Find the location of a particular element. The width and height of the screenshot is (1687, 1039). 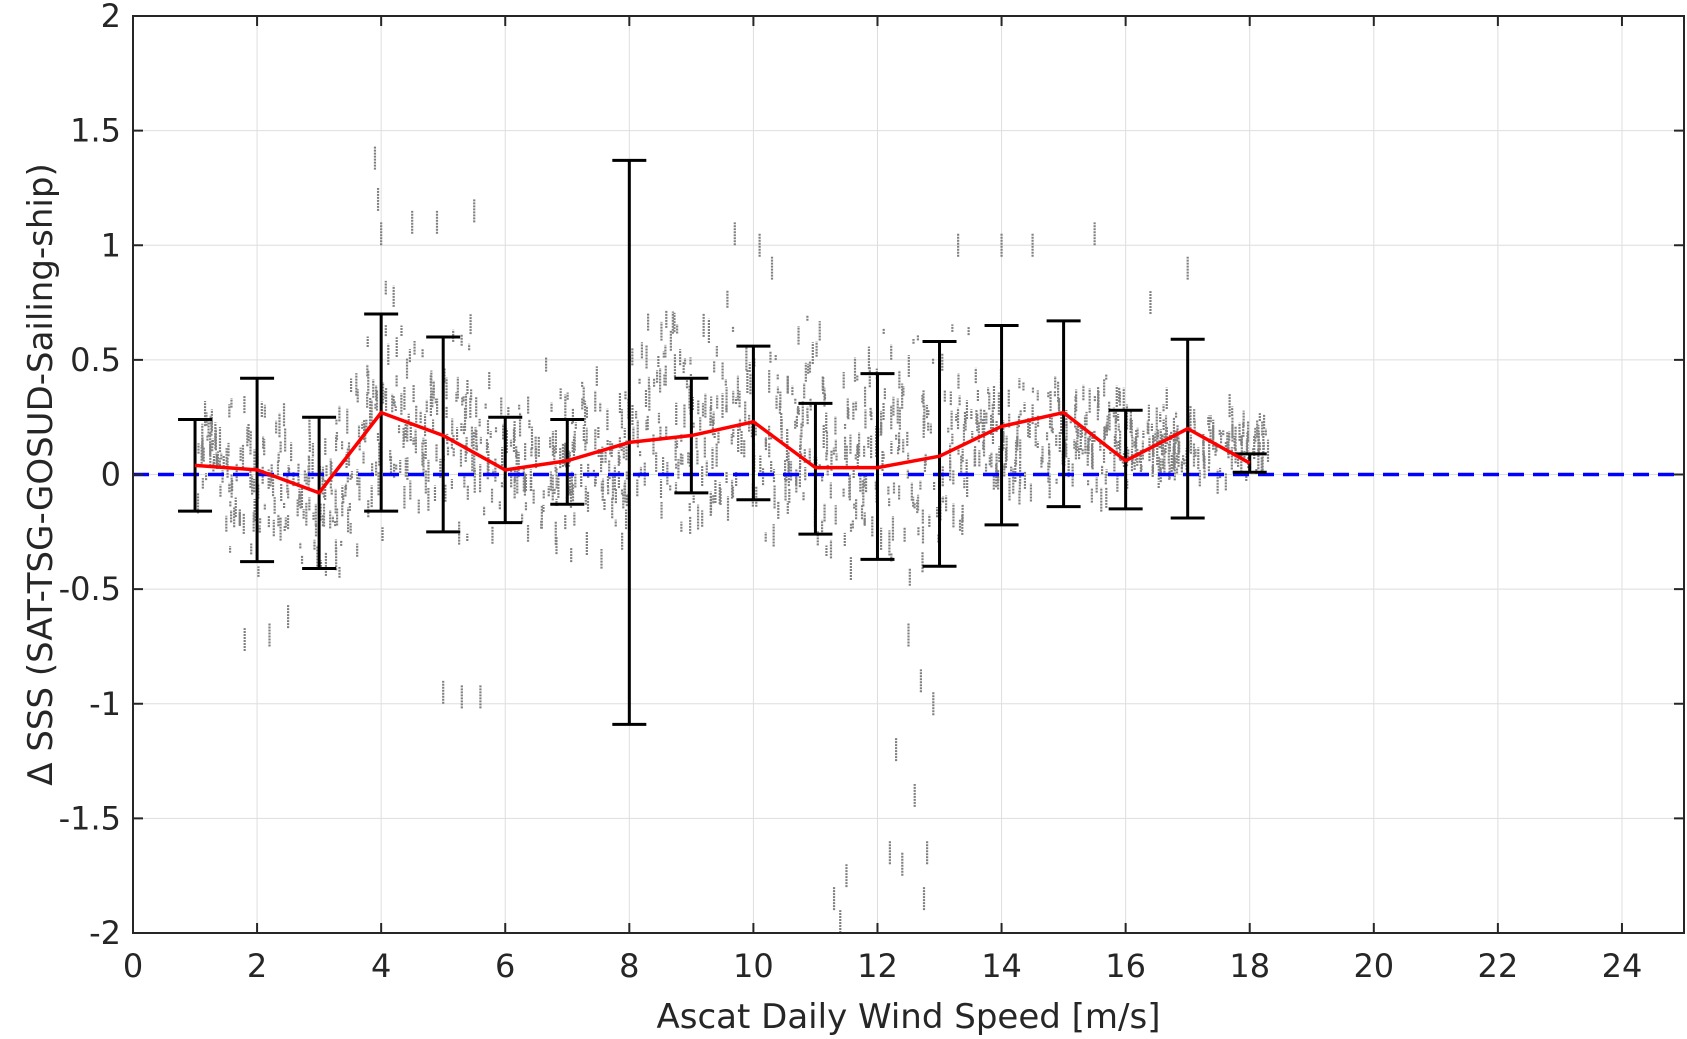

y-tick-label: 0 is located at coordinates (111, 475).